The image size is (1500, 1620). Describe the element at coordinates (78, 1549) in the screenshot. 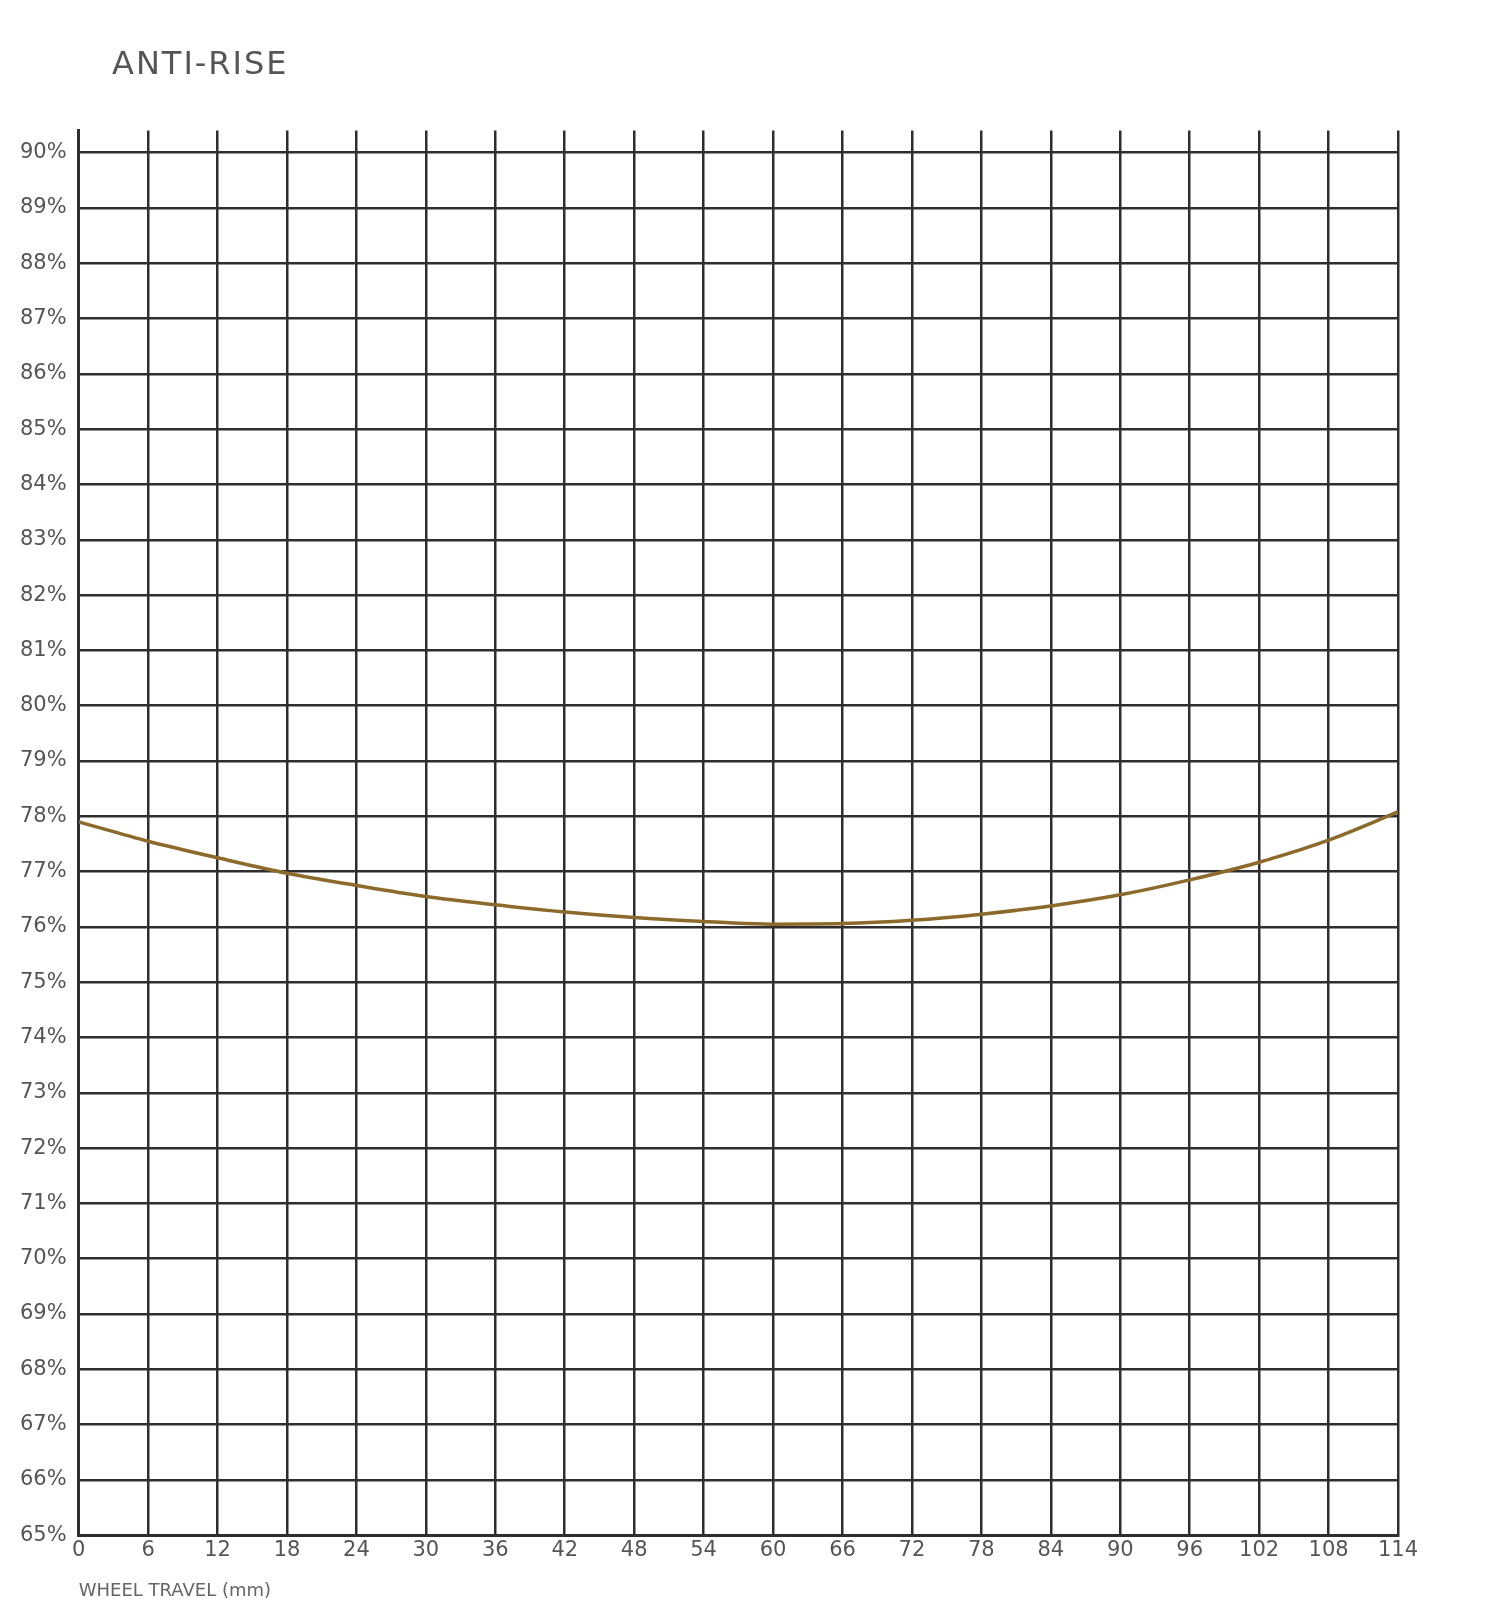

I see `x-tick-label: 0` at that location.